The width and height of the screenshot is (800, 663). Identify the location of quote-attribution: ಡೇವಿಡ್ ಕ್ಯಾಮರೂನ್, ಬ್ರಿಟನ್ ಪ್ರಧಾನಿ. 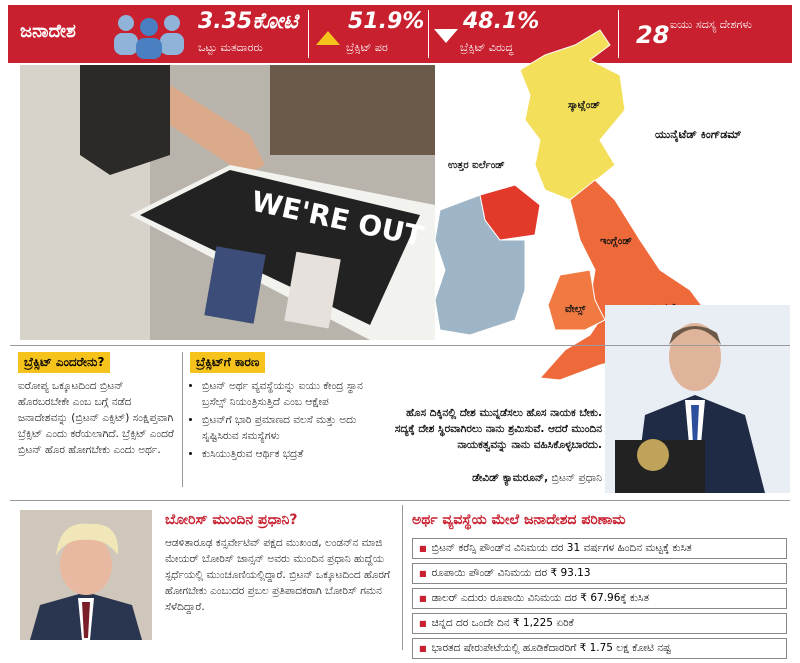
(497, 478).